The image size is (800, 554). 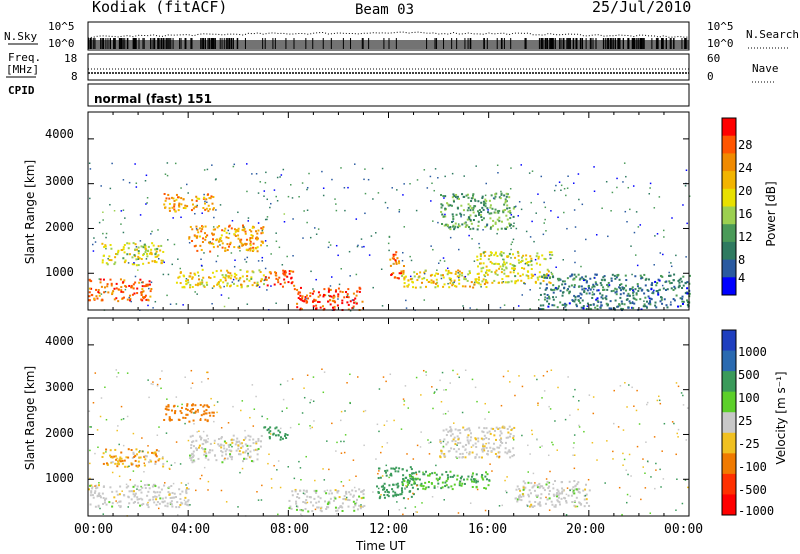 What do you see at coordinates (389, 529) in the screenshot?
I see `xtick-1200: 12:00` at bounding box center [389, 529].